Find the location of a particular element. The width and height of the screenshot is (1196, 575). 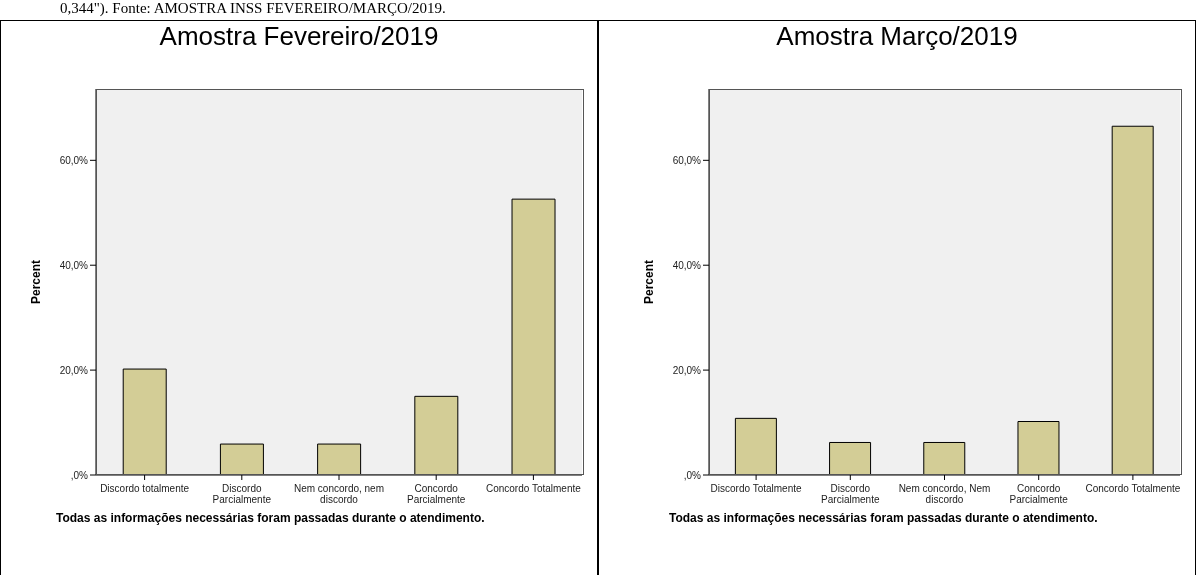

x-tick-label: Discordo totalmente is located at coordinates (145, 488).